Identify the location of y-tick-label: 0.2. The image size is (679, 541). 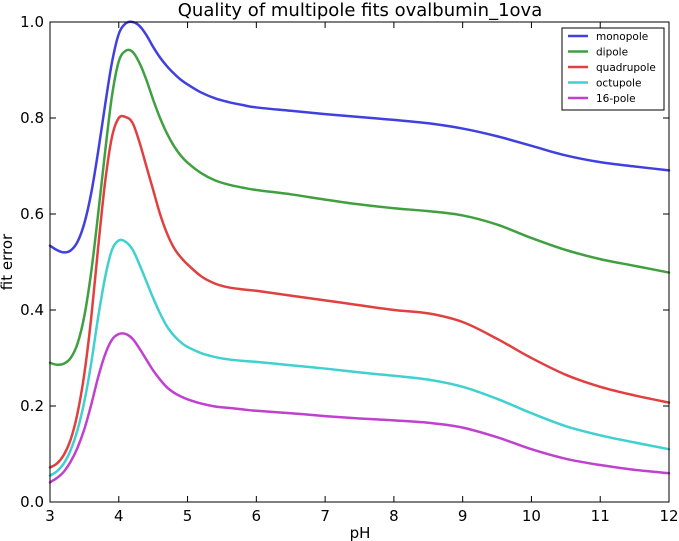
(32, 406).